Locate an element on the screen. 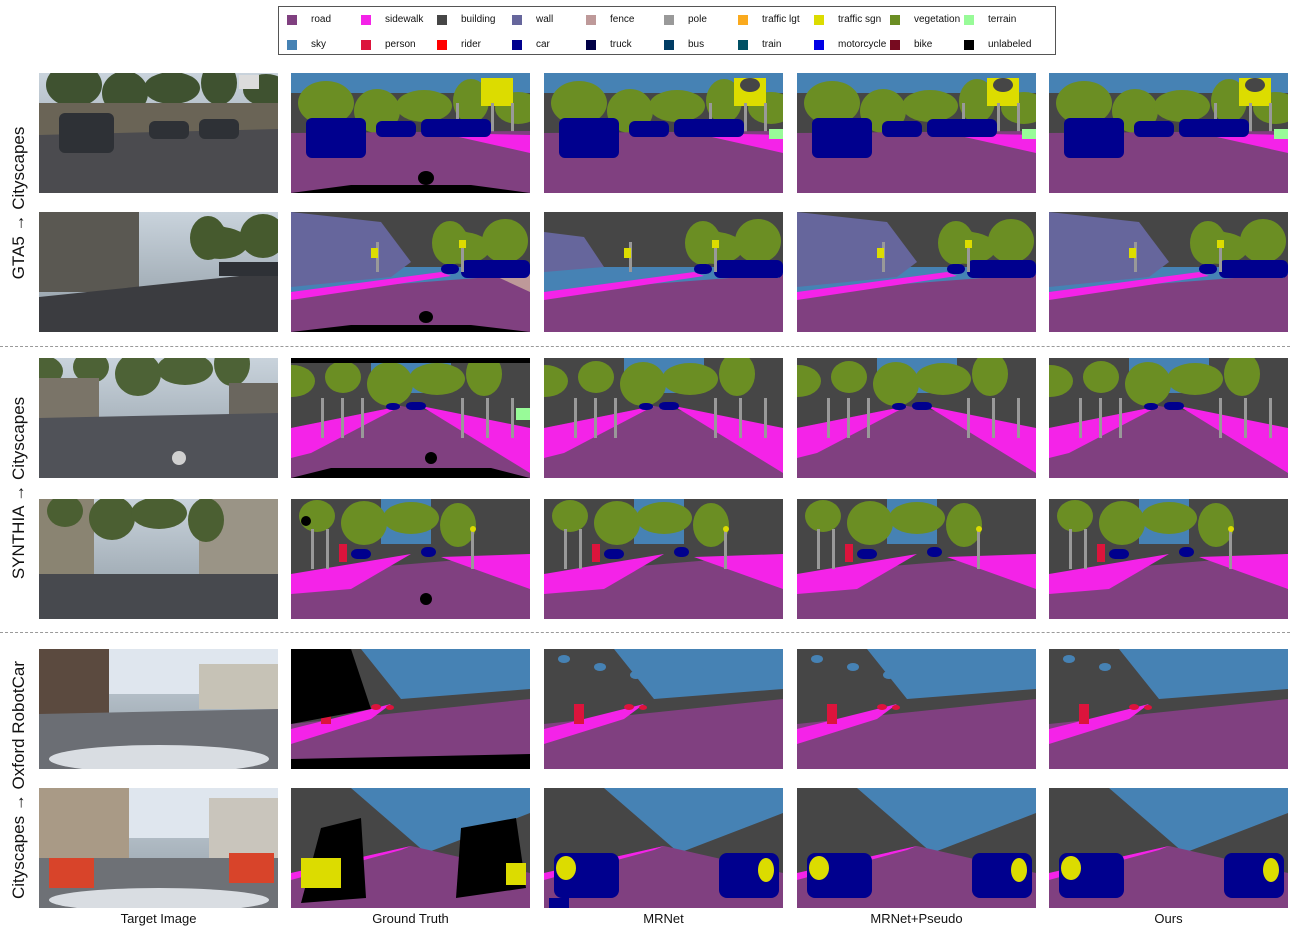  legend-label: sky is located at coordinates (318, 44).